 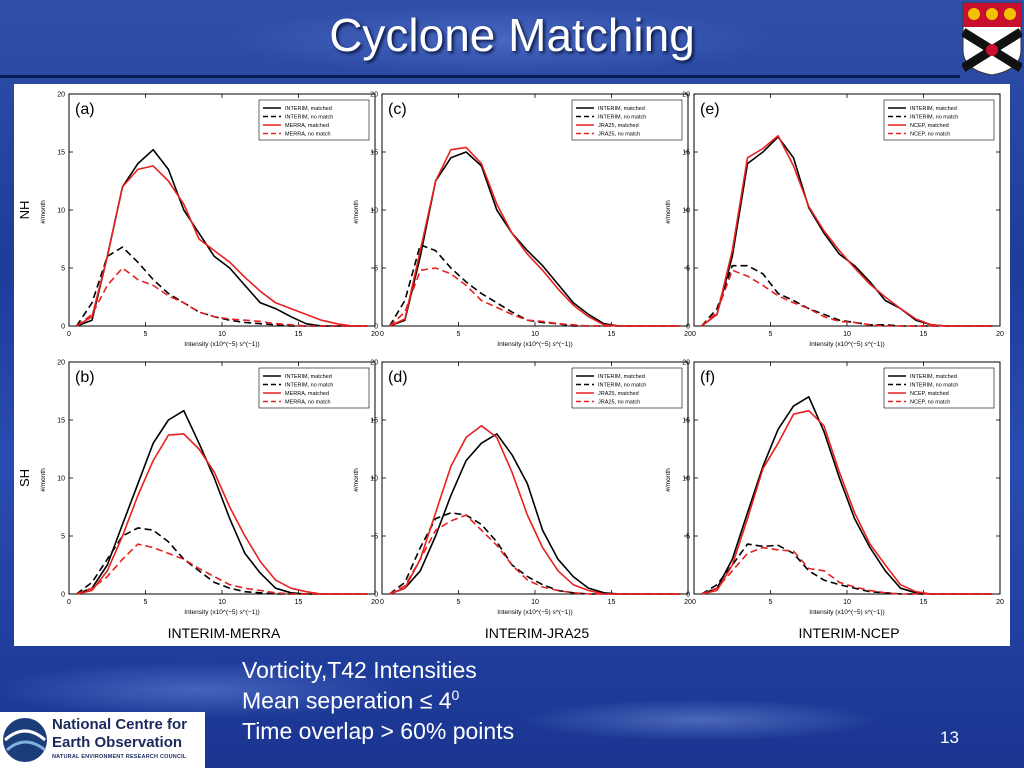 I want to click on panel-label: (d), so click(x=398, y=377).